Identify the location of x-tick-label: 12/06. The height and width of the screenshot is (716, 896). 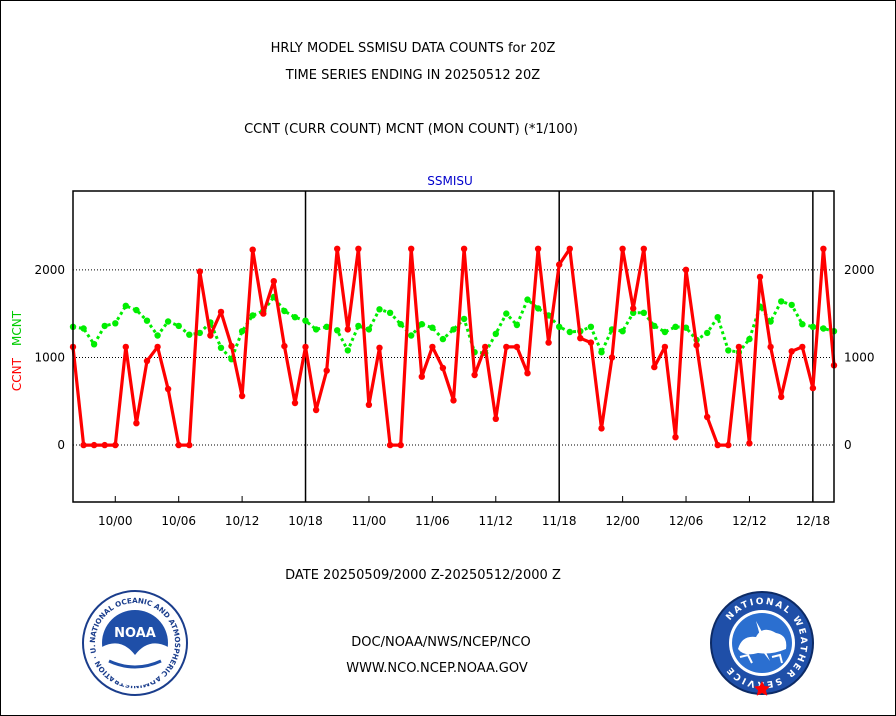
(686, 521).